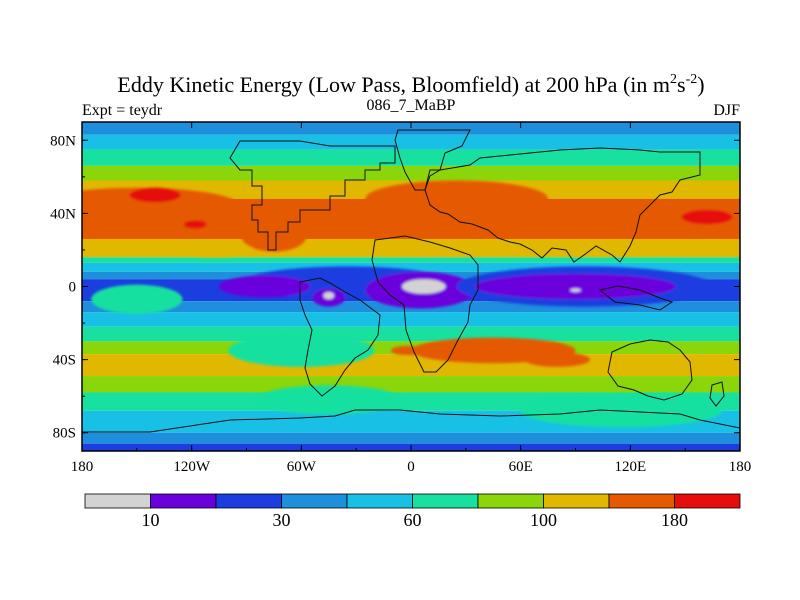 This screenshot has width=800, height=600. I want to click on coastline-south-america, so click(340, 337).